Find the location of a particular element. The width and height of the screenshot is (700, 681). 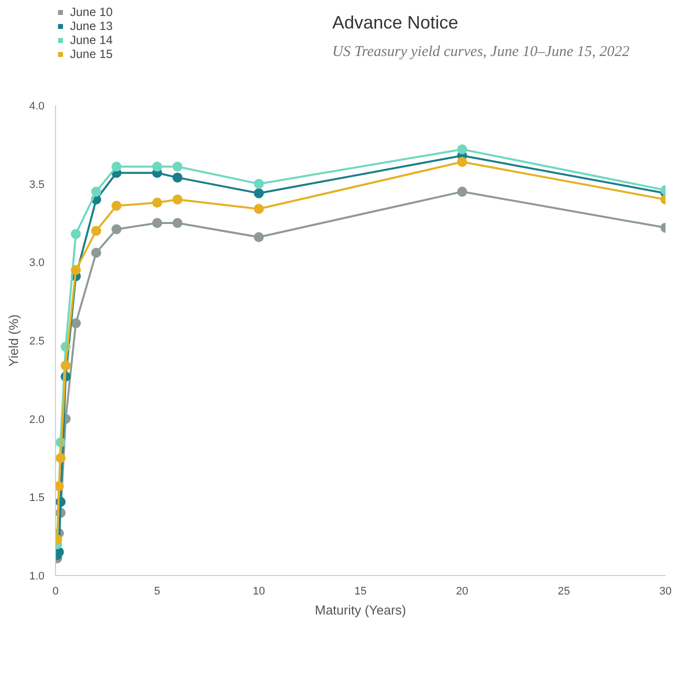

x-tick-label: 10 is located at coordinates (258, 592).